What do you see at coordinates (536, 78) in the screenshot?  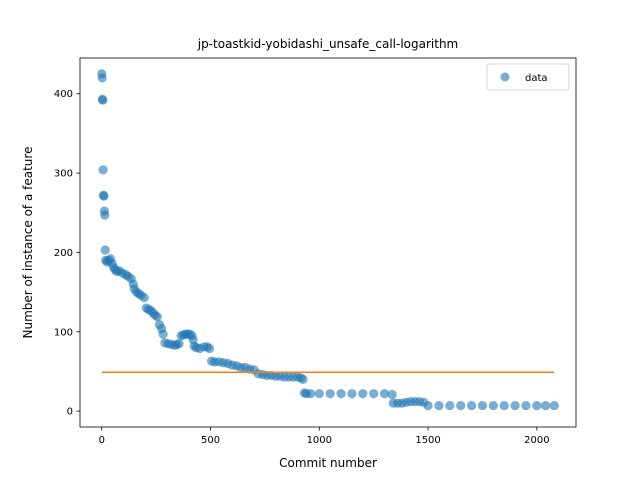 I see `legend-label-data: data` at bounding box center [536, 78].